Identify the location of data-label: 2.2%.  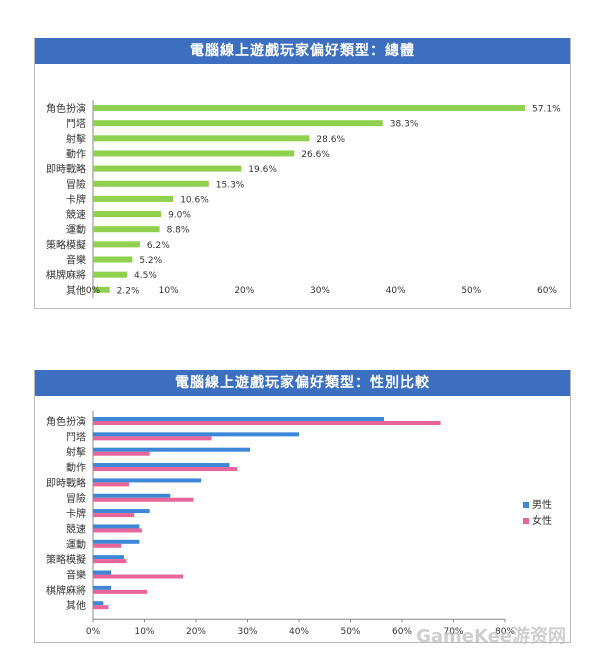
(128, 291).